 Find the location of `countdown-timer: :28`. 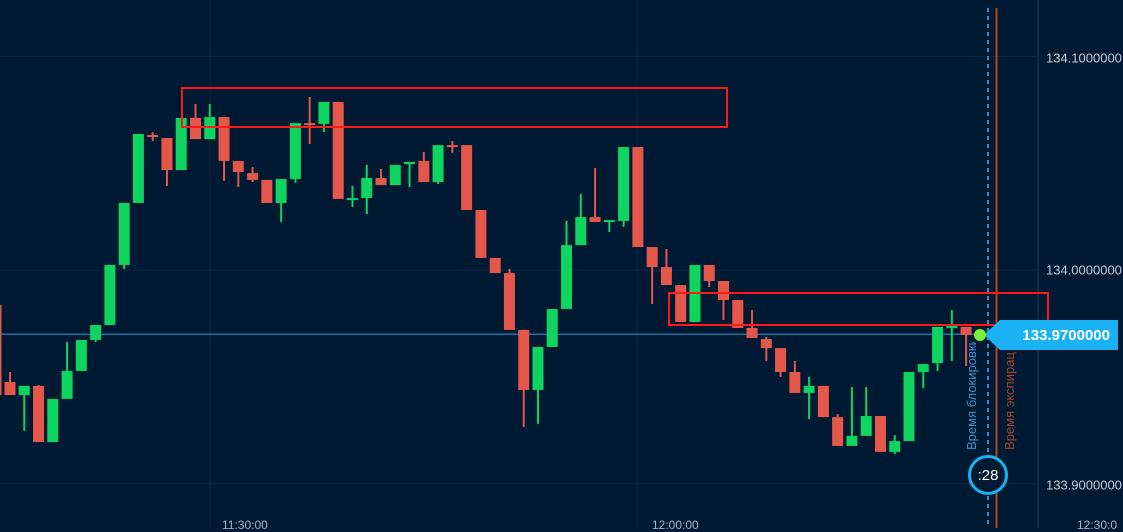

countdown-timer: :28 is located at coordinates (988, 475).